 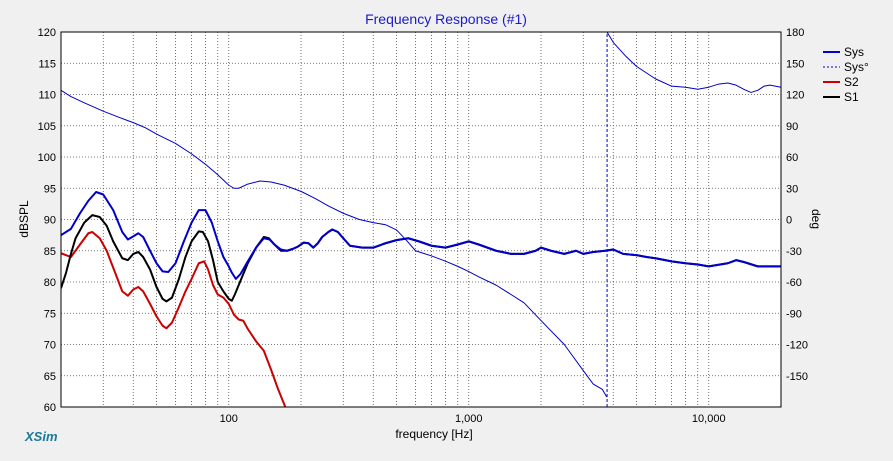 What do you see at coordinates (174, 319) in the screenshot?
I see `series-line-s2` at bounding box center [174, 319].